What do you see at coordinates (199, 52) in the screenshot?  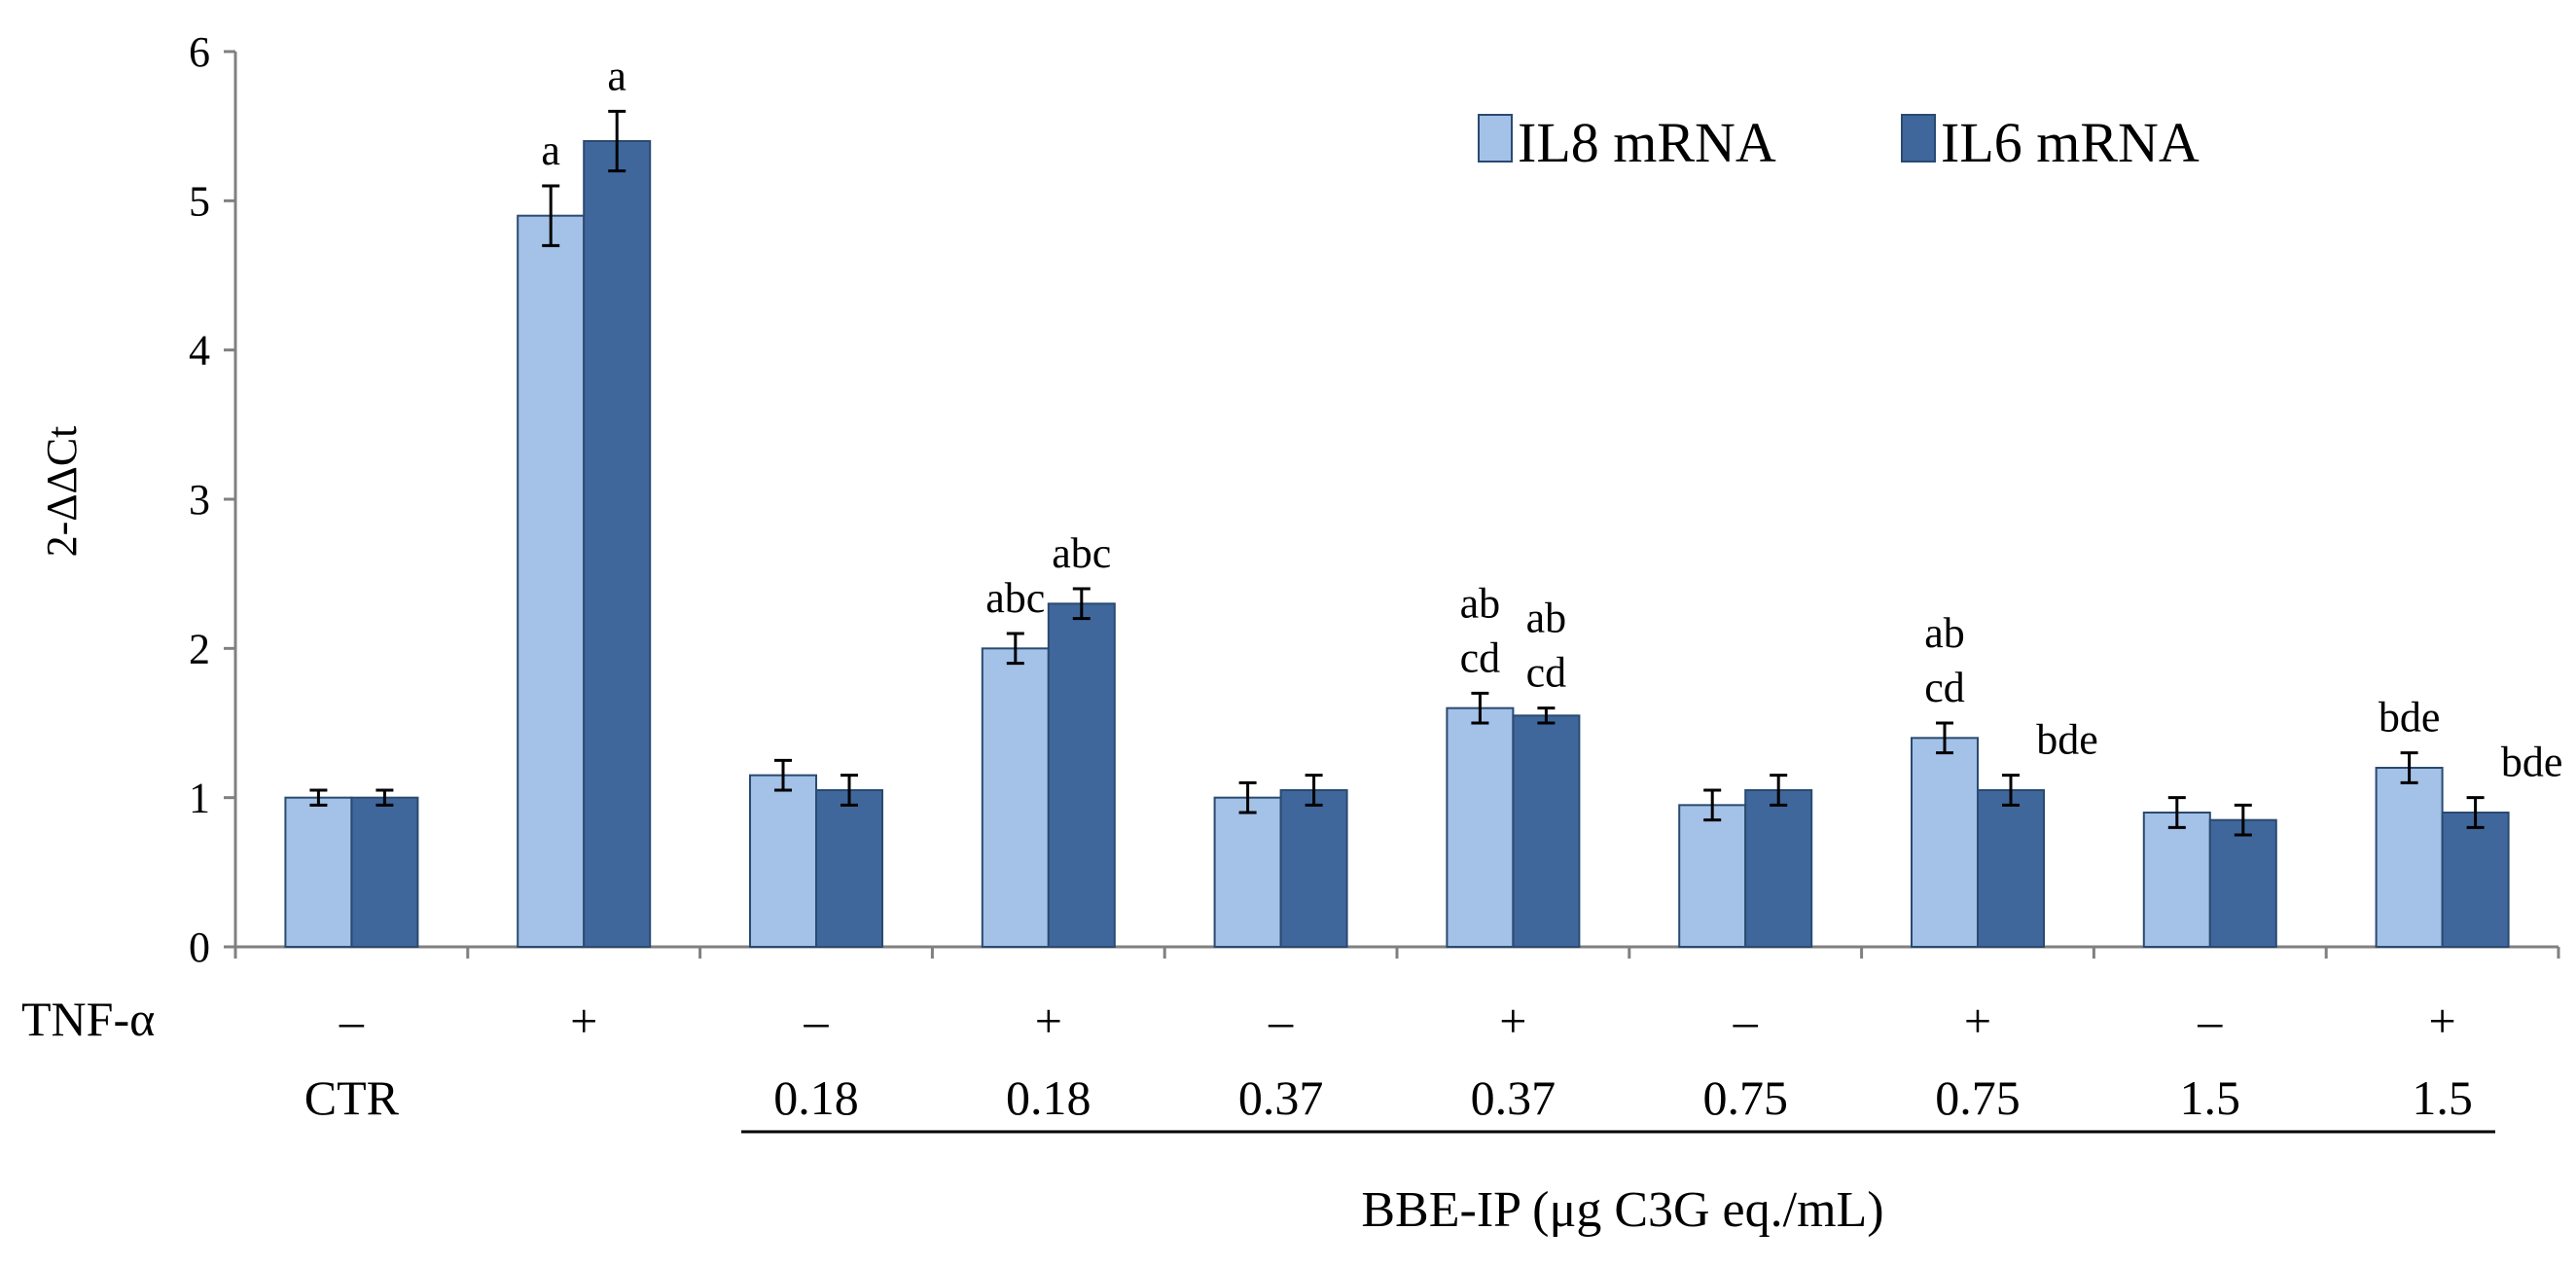 I see `y-tick-label: 6` at bounding box center [199, 52].